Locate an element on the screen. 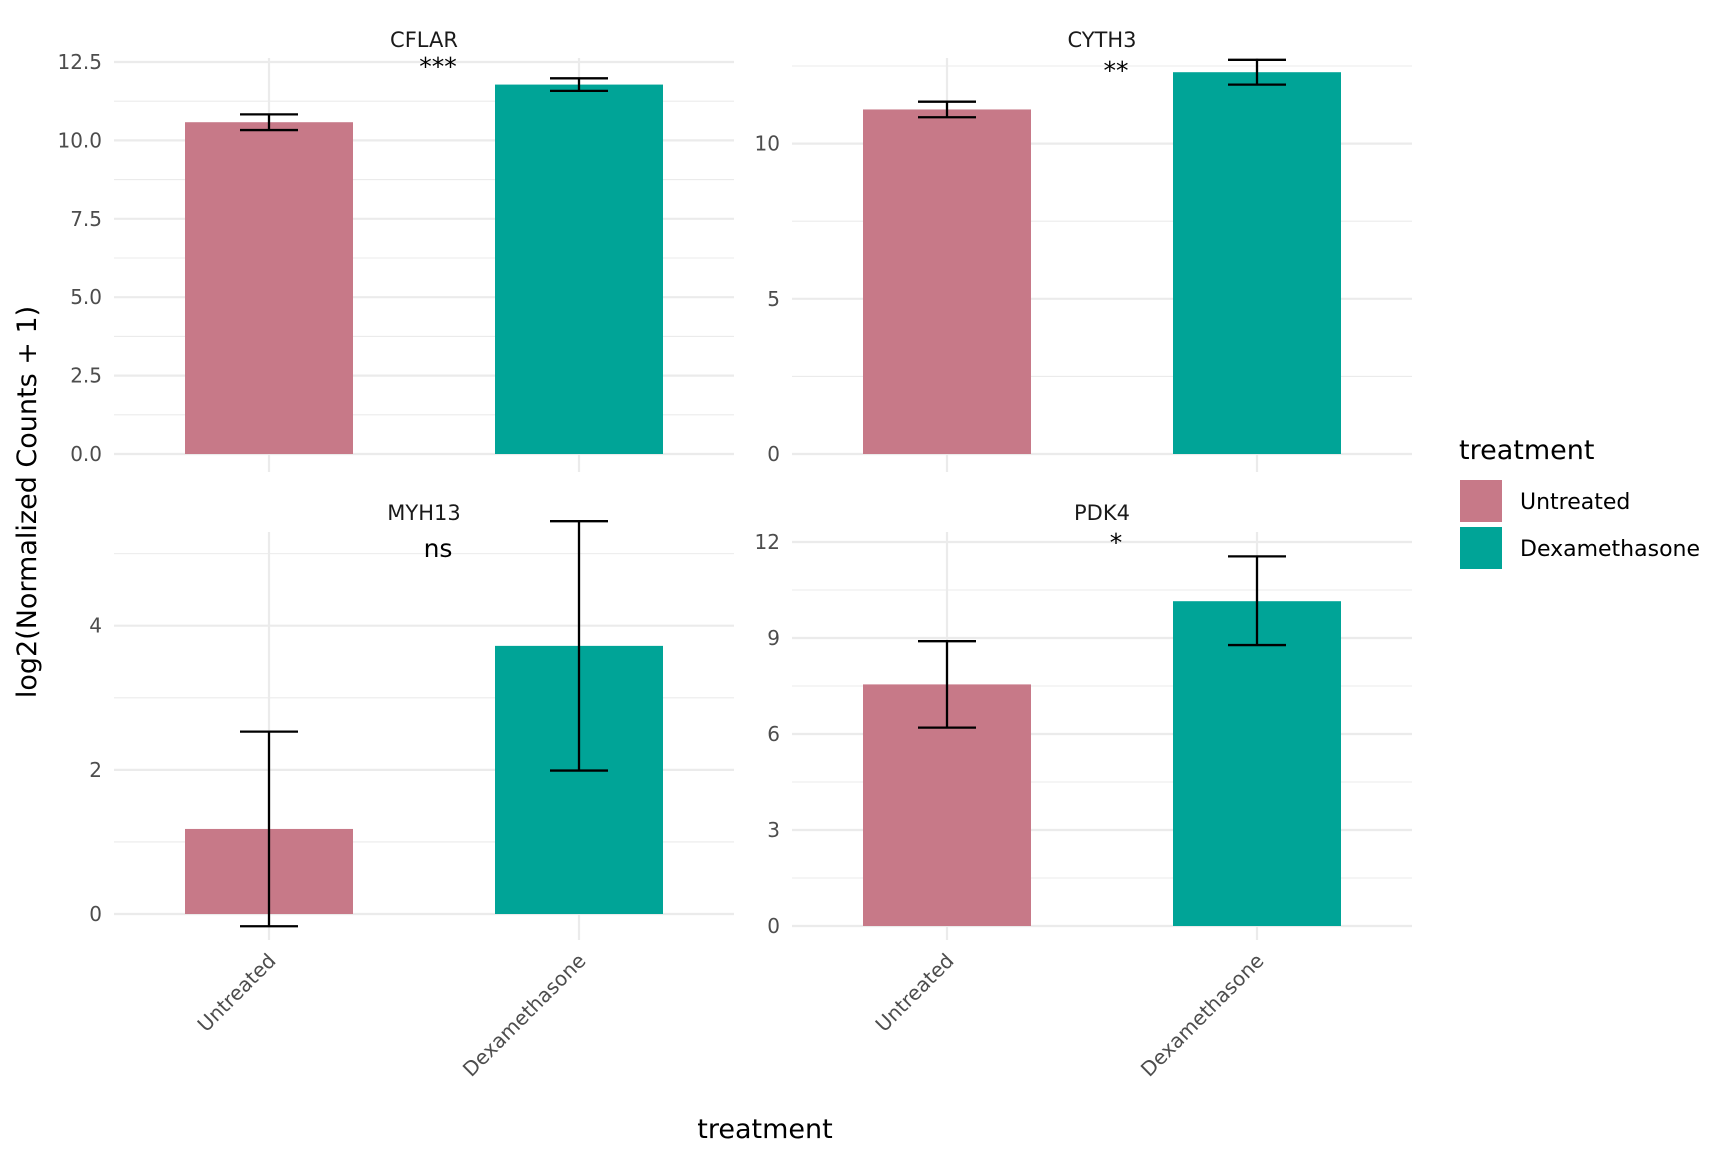 This screenshot has width=1728, height=1152. facet-title: PDK4 is located at coordinates (1102, 513).